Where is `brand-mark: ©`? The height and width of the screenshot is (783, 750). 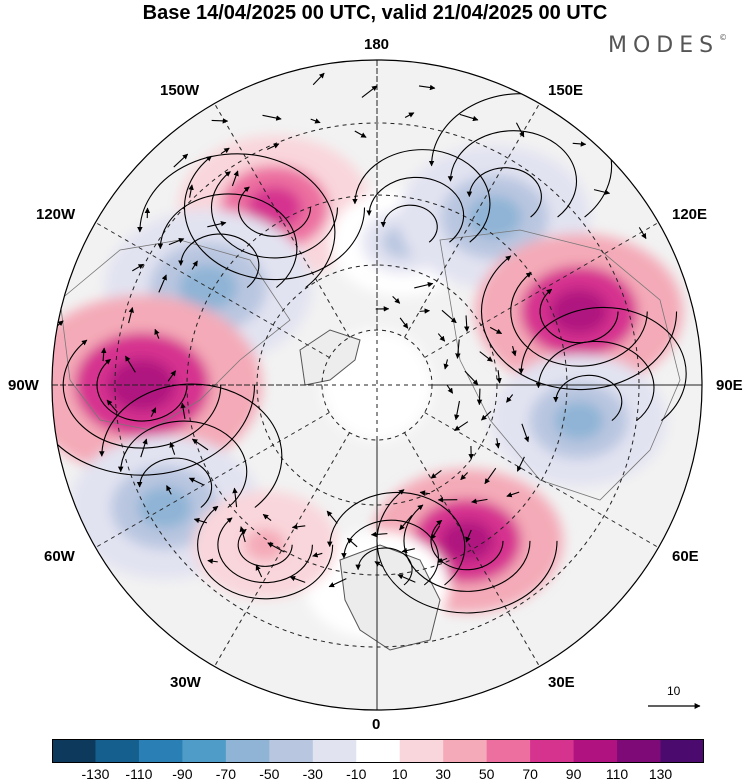 brand-mark: © is located at coordinates (723, 37).